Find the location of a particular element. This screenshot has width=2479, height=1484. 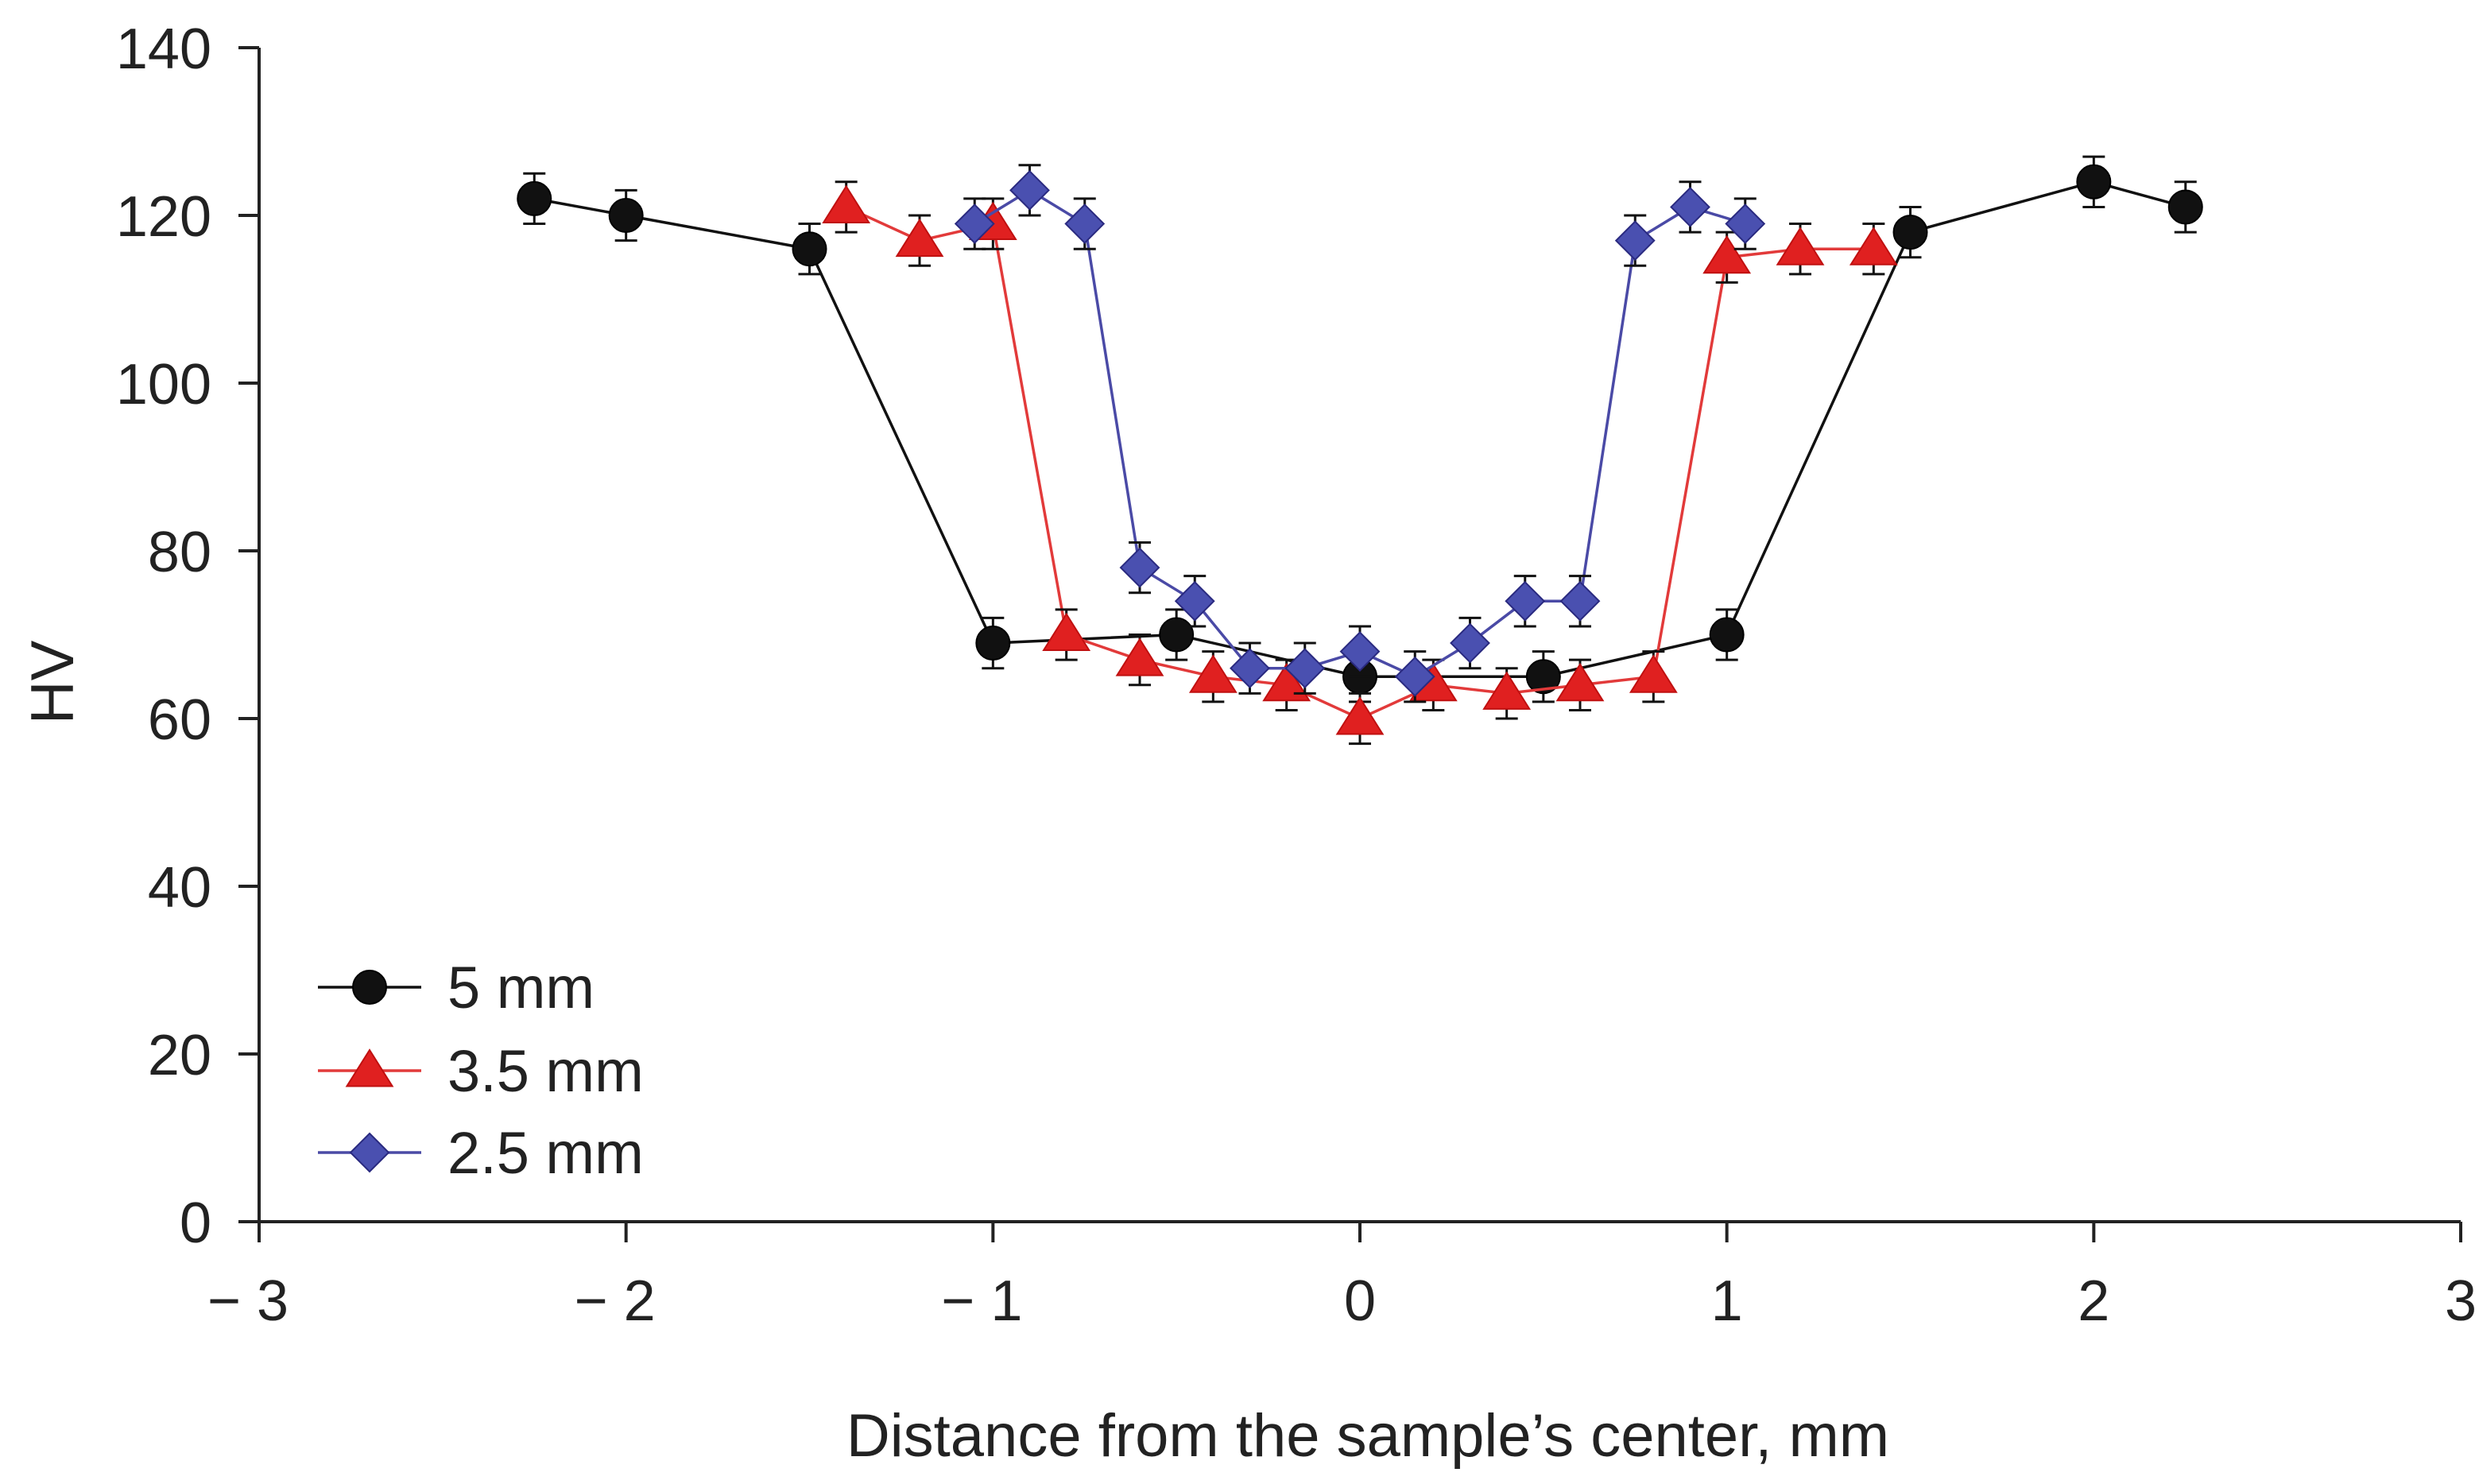

y-tick-label: 40 is located at coordinates (179, 888).